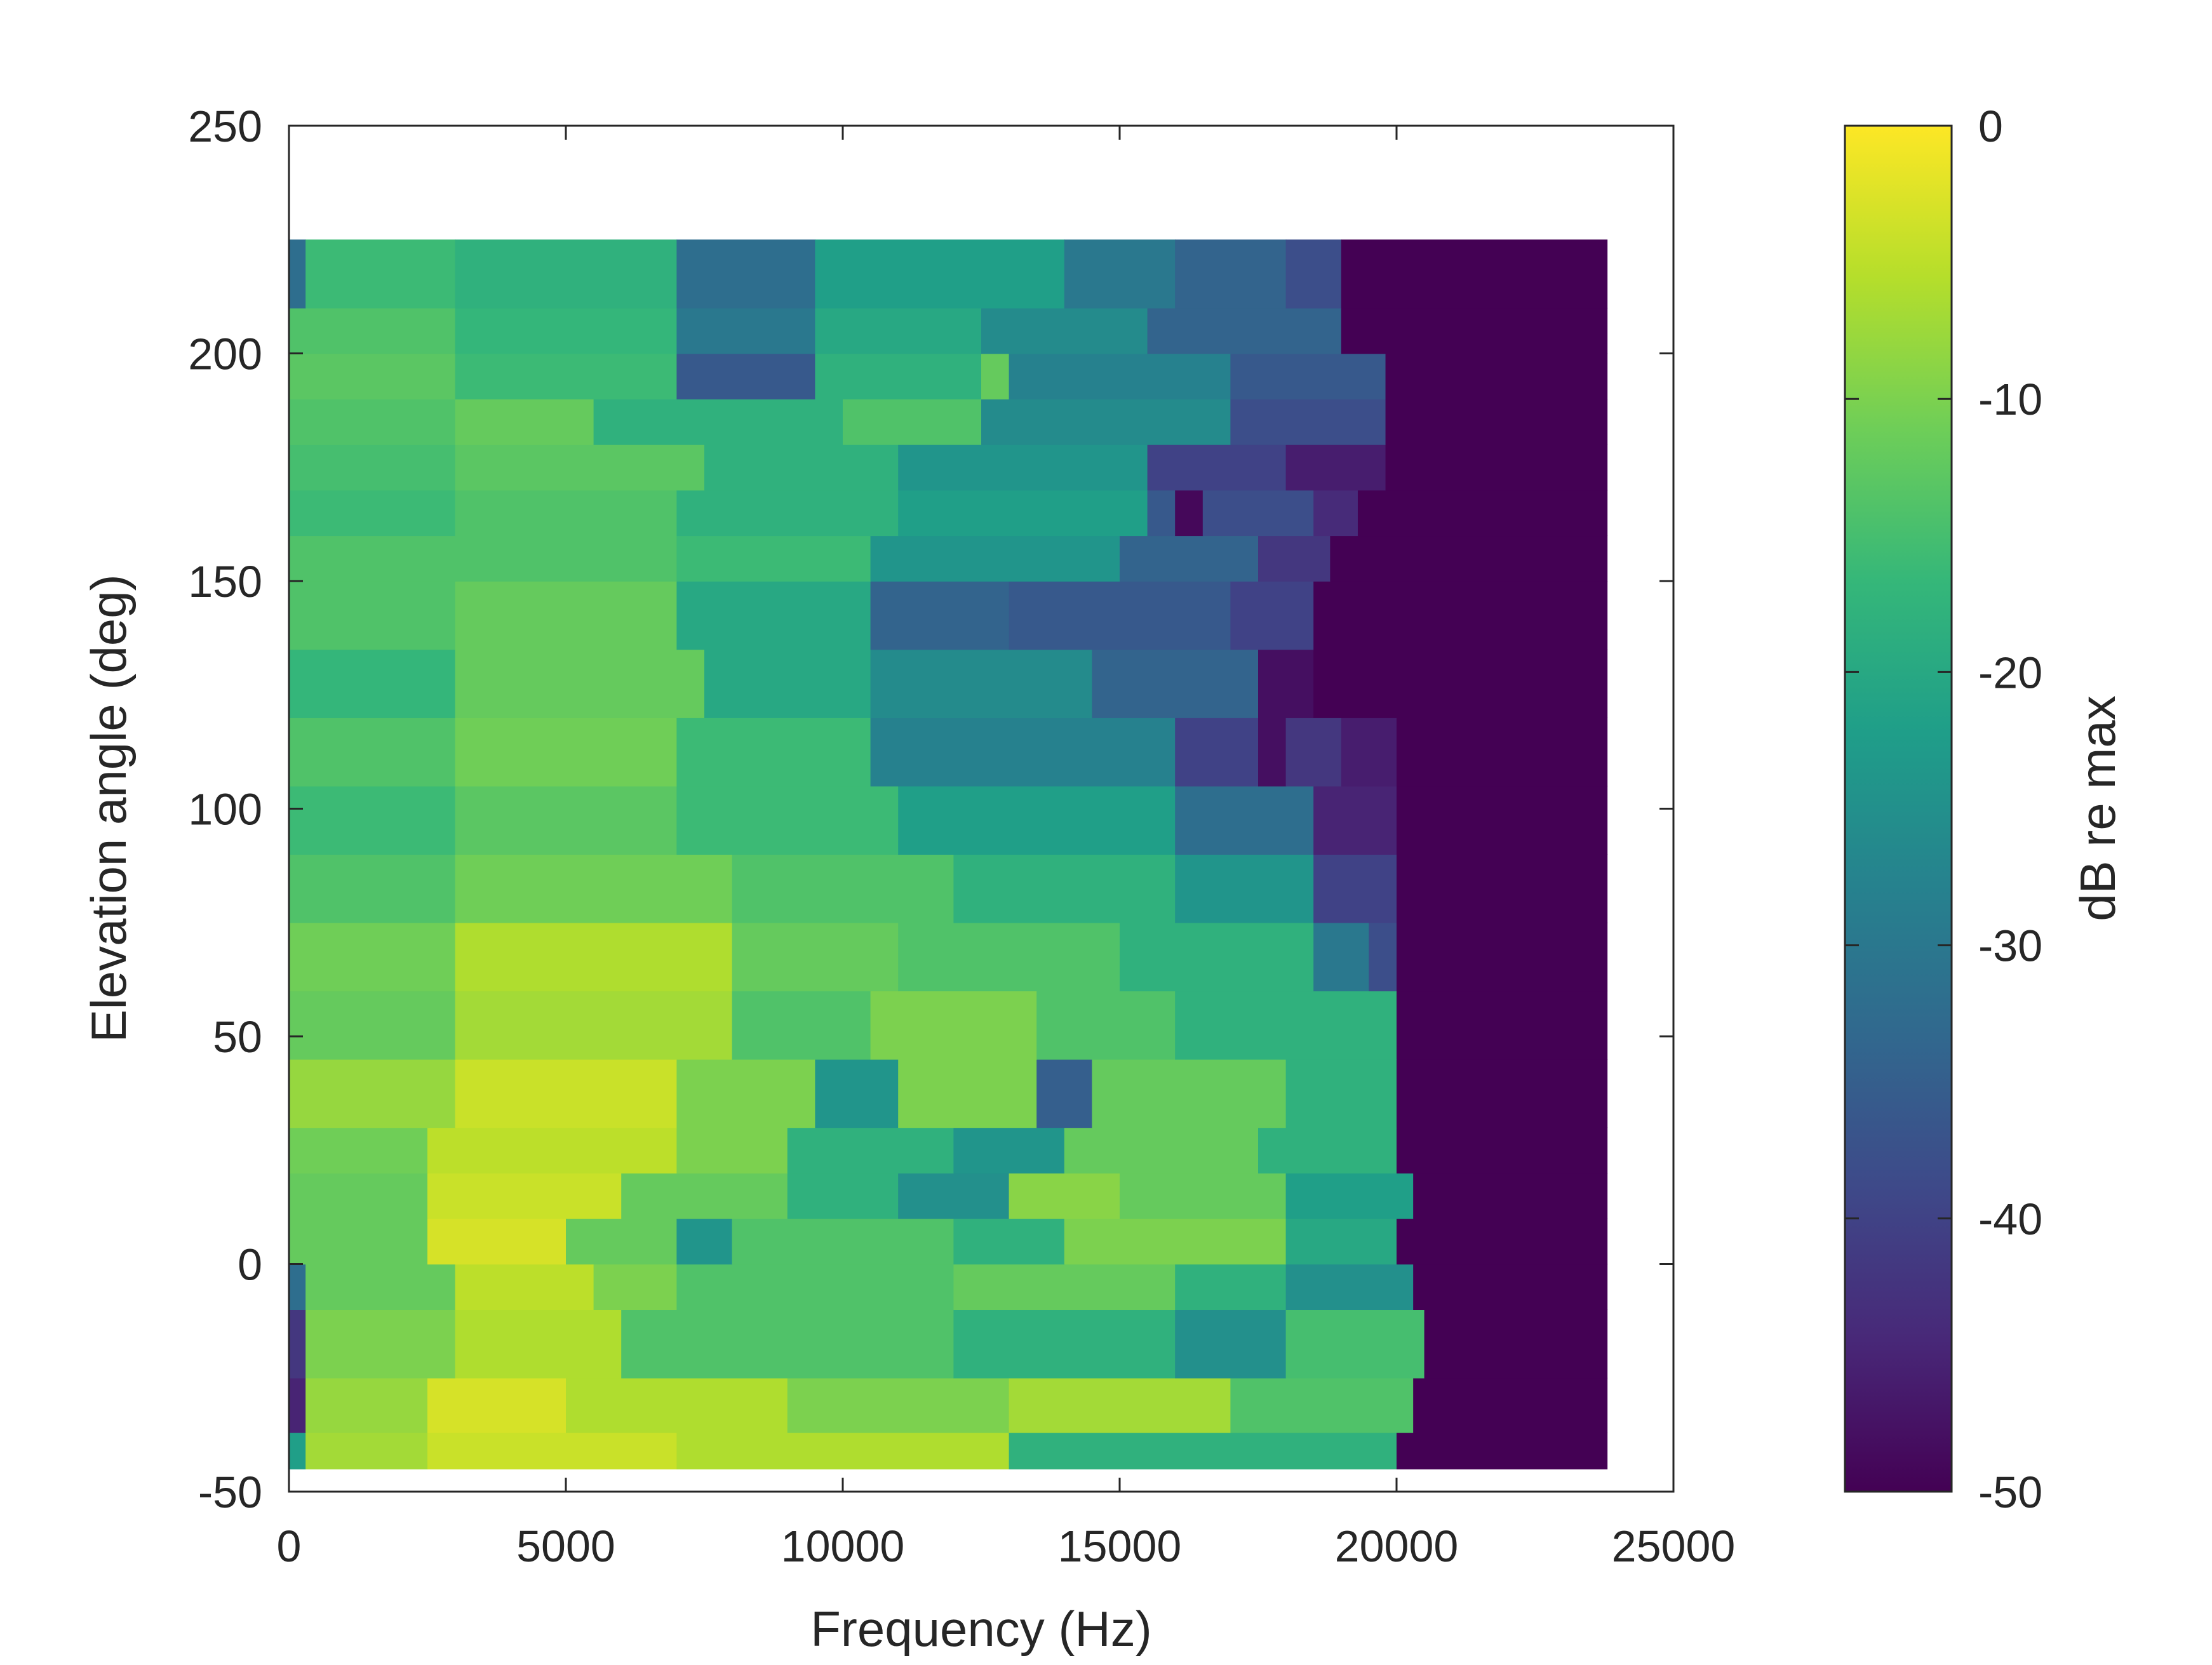 This screenshot has width=2212, height=1665. What do you see at coordinates (980, 1629) in the screenshot?
I see `x-axis-title: Frequency (Hz)` at bounding box center [980, 1629].